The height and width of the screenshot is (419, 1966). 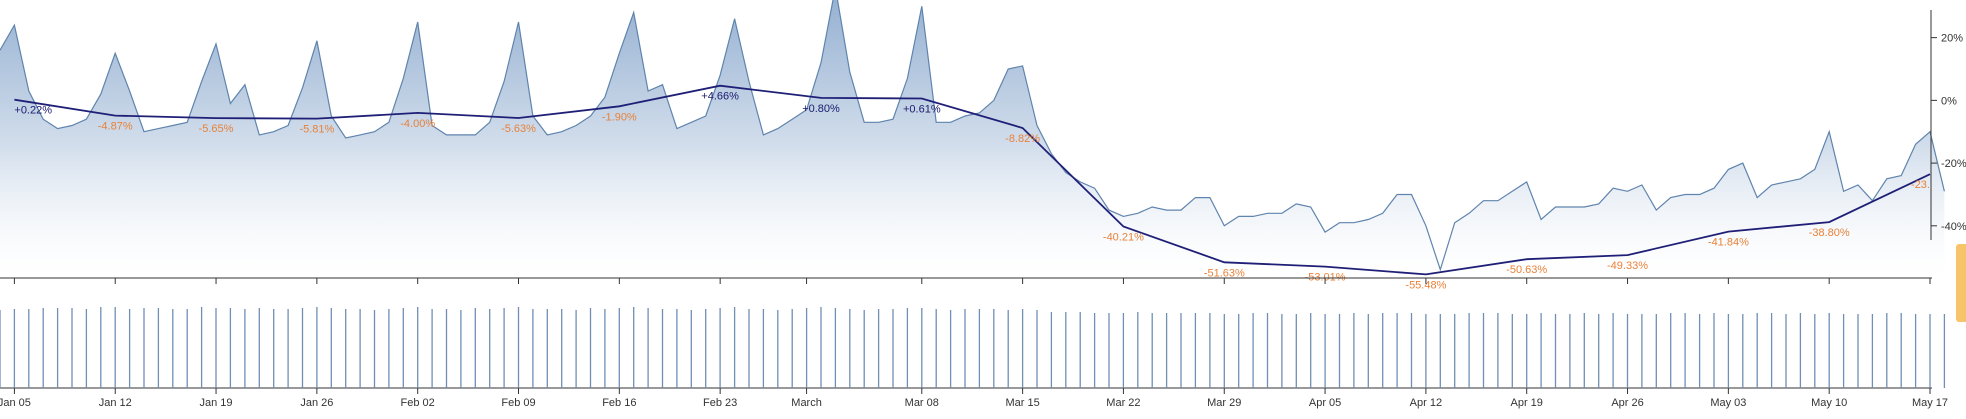 What do you see at coordinates (518, 129) in the screenshot?
I see `weekly-value-label: -5.63%` at bounding box center [518, 129].